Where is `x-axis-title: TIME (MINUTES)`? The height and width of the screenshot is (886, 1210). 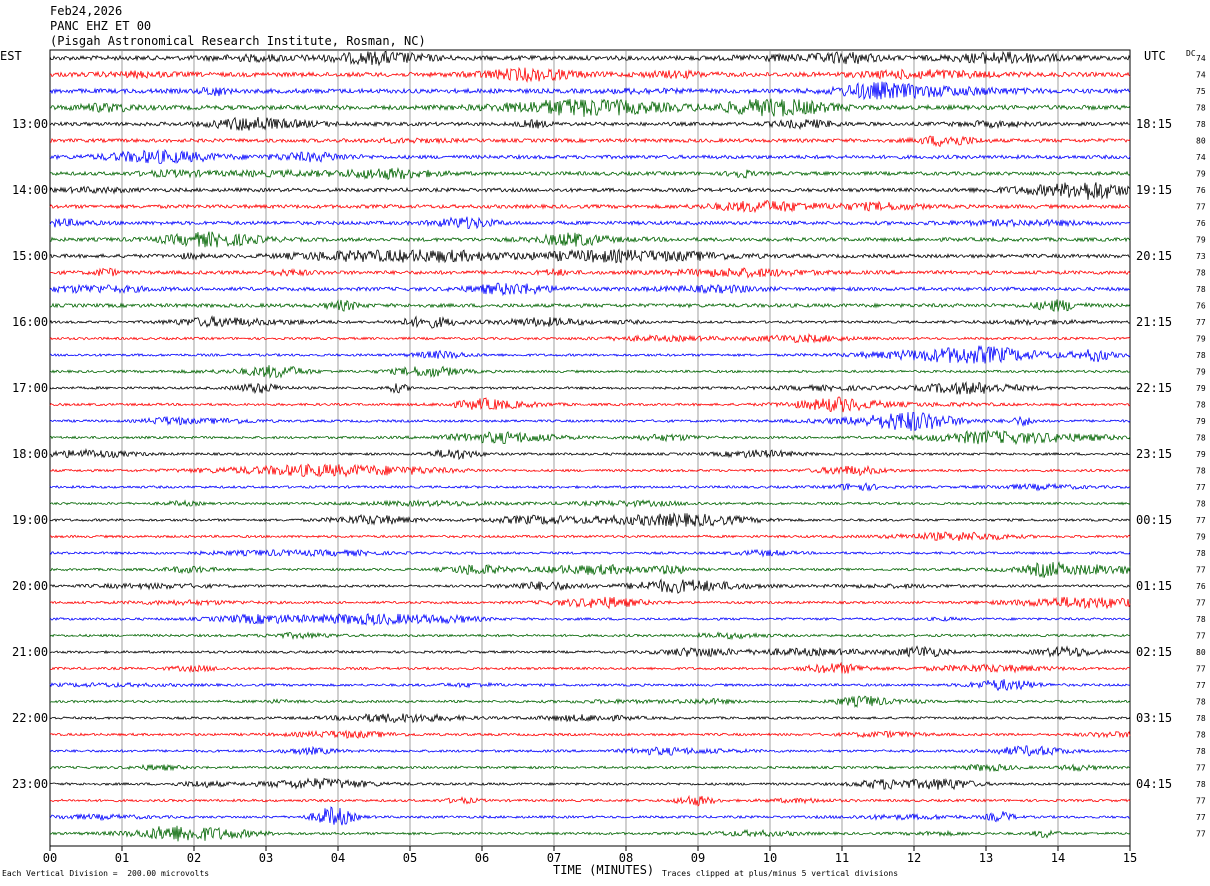 x-axis-title: TIME (MINUTES) is located at coordinates (604, 870).